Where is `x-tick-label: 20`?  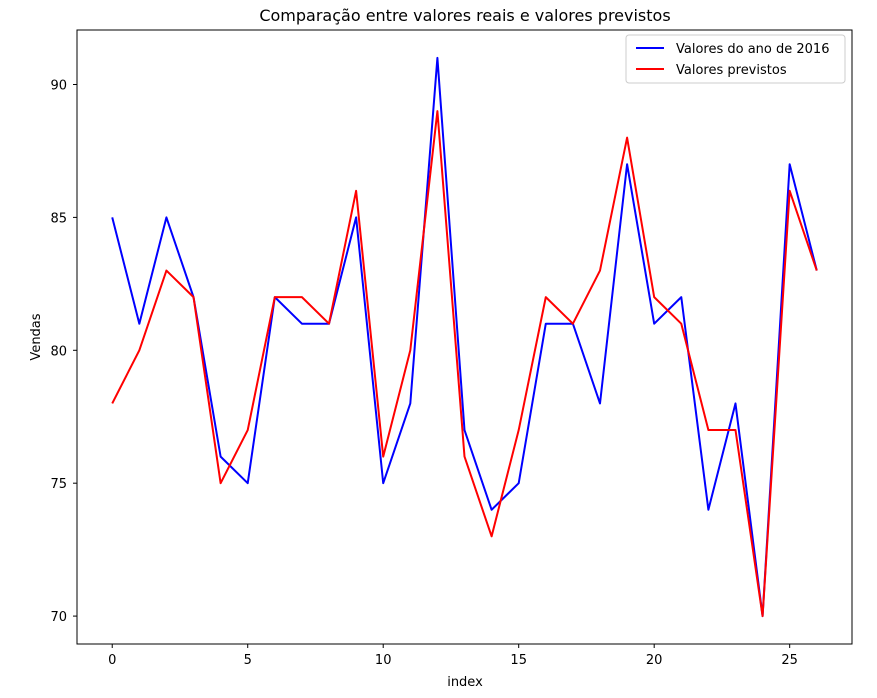 x-tick-label: 20 is located at coordinates (654, 660).